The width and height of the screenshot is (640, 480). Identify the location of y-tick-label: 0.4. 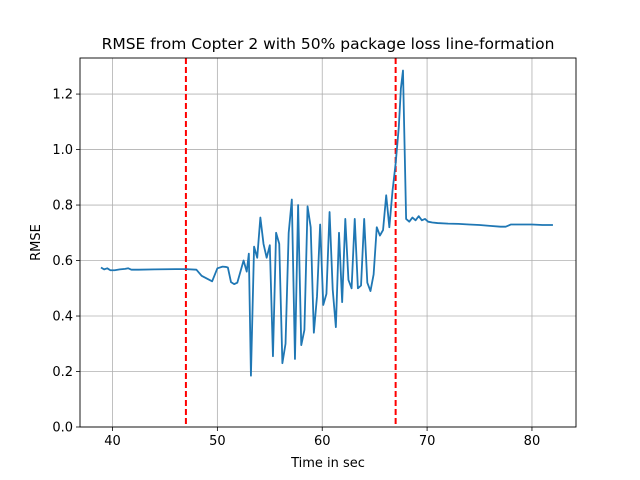
(62, 317).